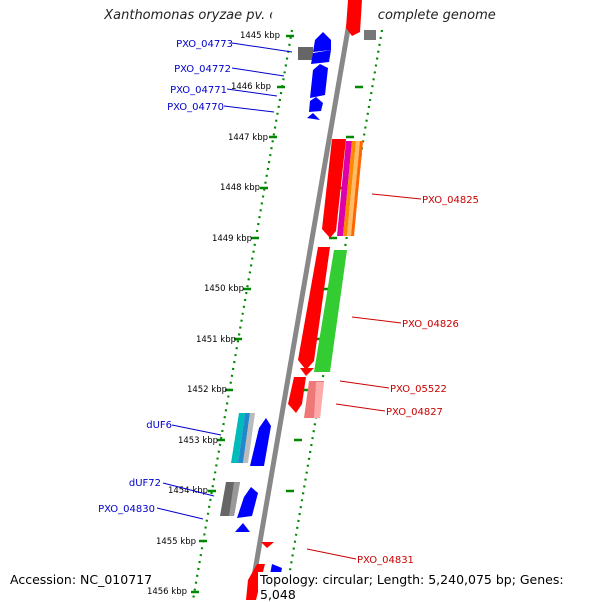 This screenshot has height=602, width=600. What do you see at coordinates (364, 376) in the screenshot?
I see `right-leader-lines` at bounding box center [364, 376].